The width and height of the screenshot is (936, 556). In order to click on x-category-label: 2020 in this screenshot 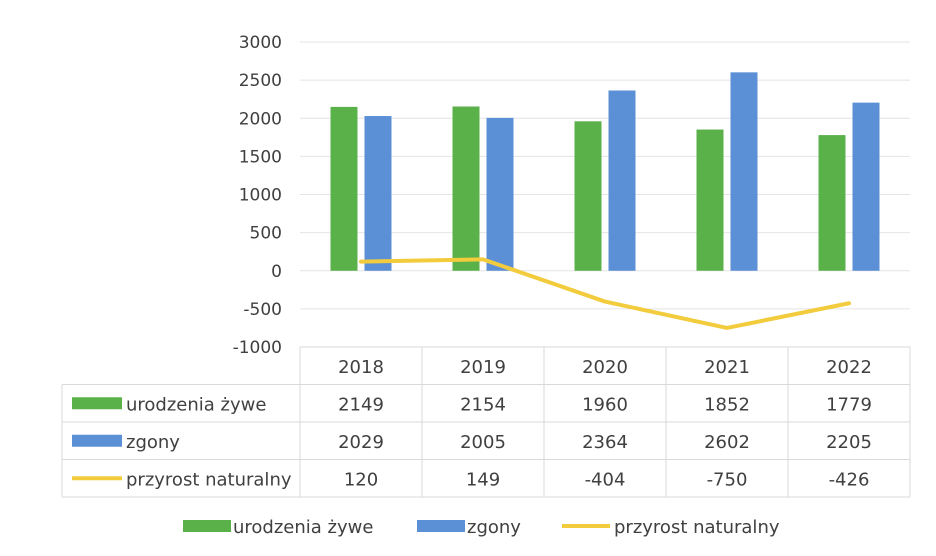, I will do `click(605, 367)`.